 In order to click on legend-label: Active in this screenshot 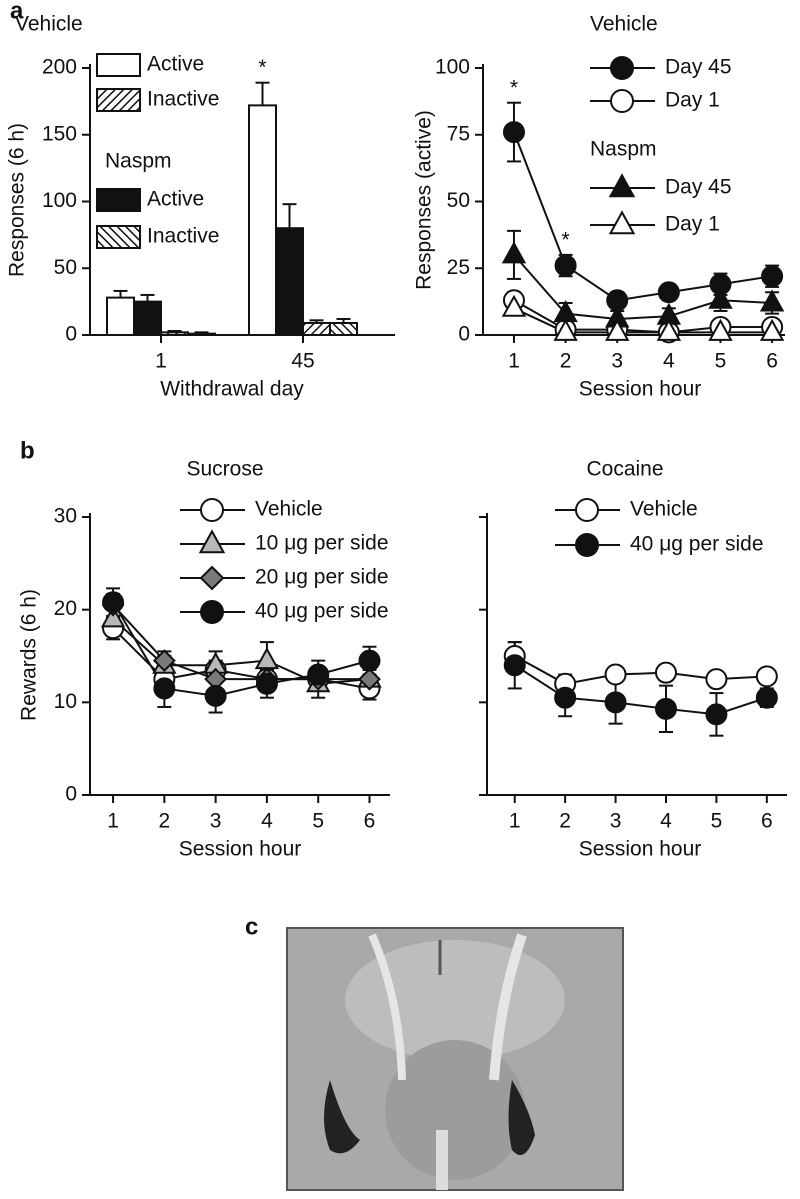, I will do `click(175, 199)`.